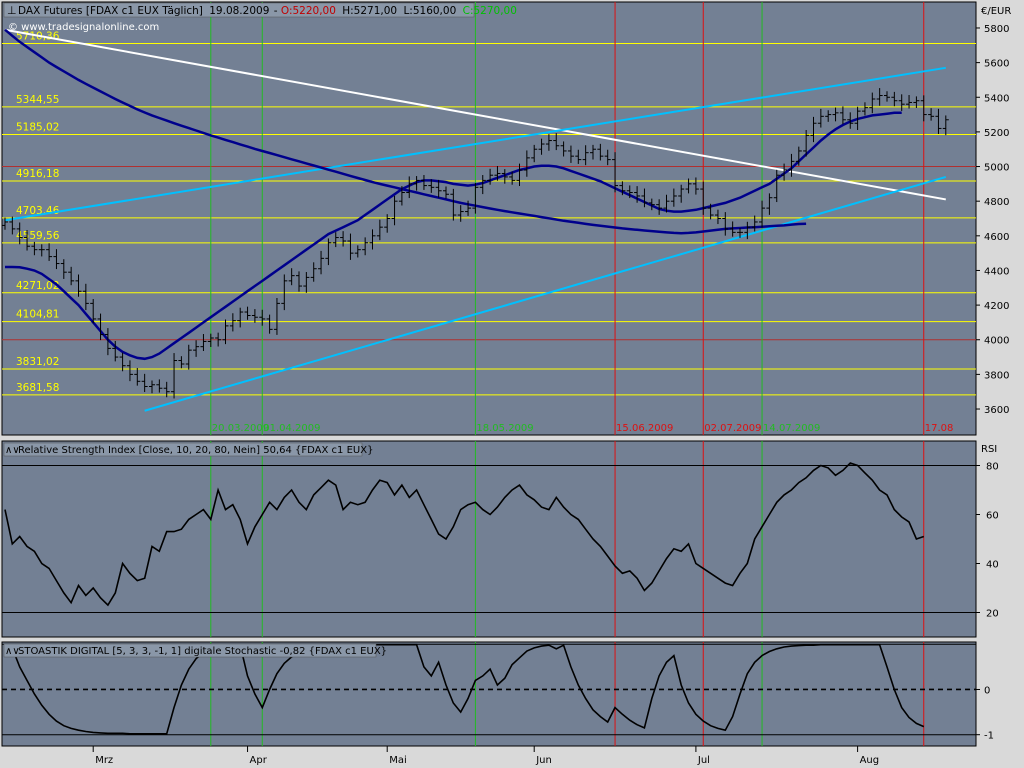  Describe the element at coordinates (259, 760) in the screenshot. I see `month-label: Apr` at that location.